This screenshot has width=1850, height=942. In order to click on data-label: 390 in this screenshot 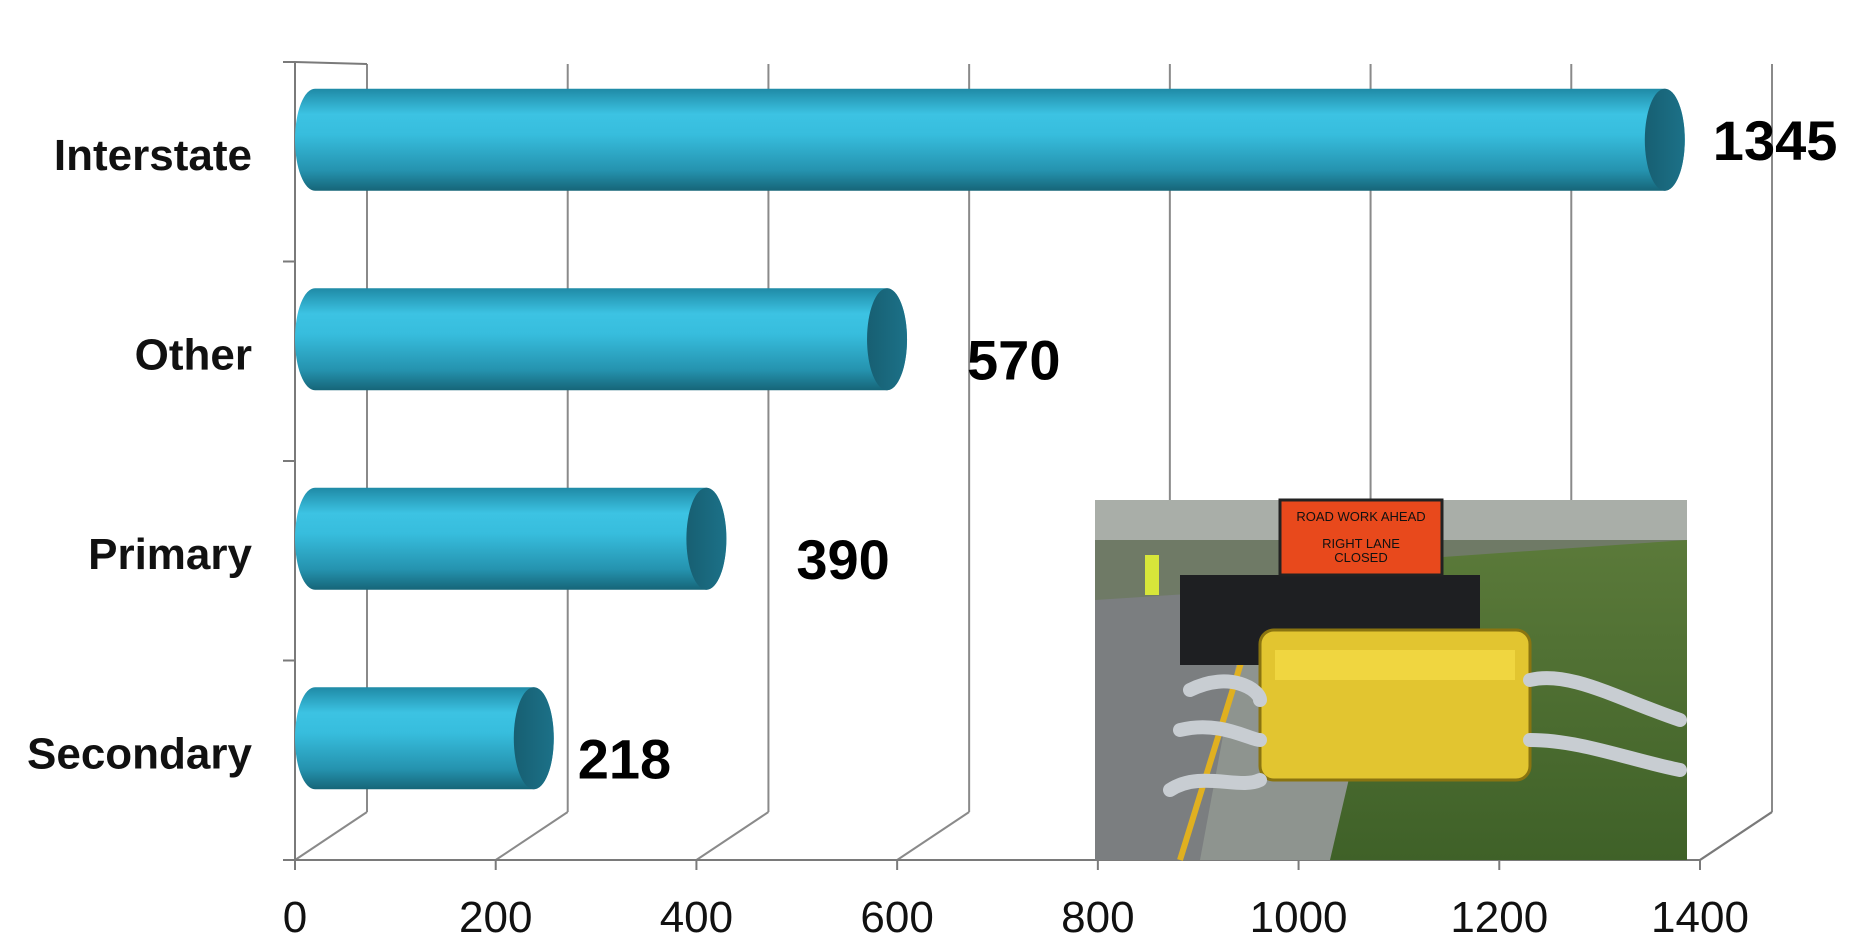, I will do `click(842, 559)`.